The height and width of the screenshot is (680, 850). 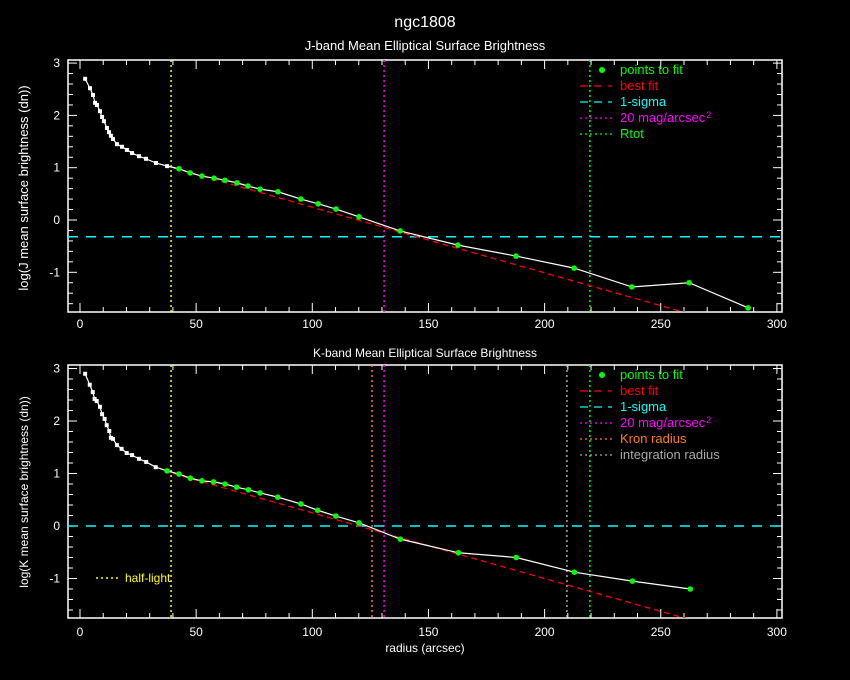 What do you see at coordinates (428, 632) in the screenshot?
I see `k-x-tick-label: 150` at bounding box center [428, 632].